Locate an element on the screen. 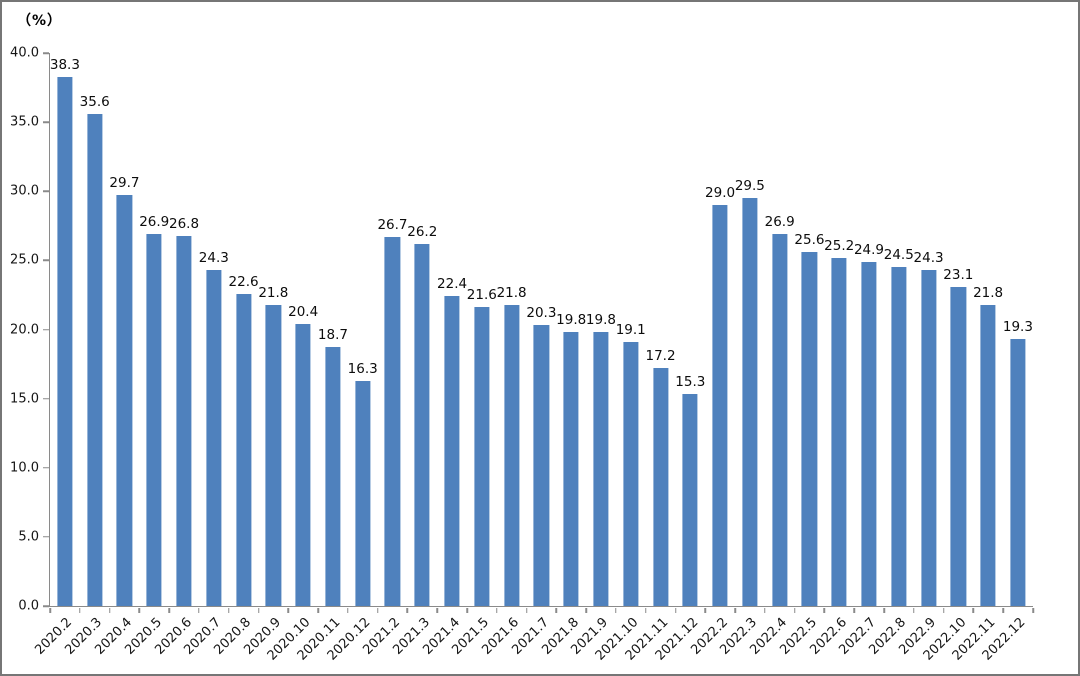 The image size is (1080, 676). category-slot: 24.3 2022.9 is located at coordinates (920, 355).